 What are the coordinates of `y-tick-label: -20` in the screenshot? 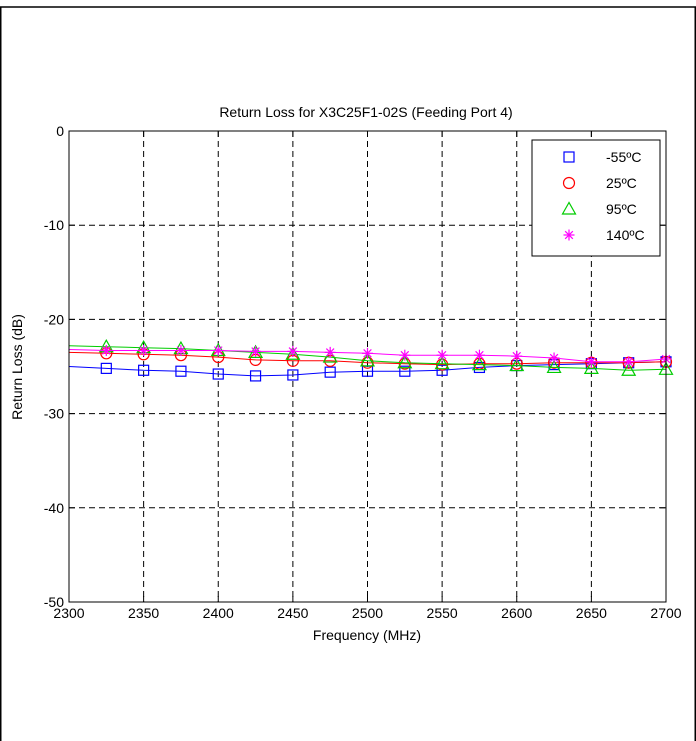 It's located at (54, 319).